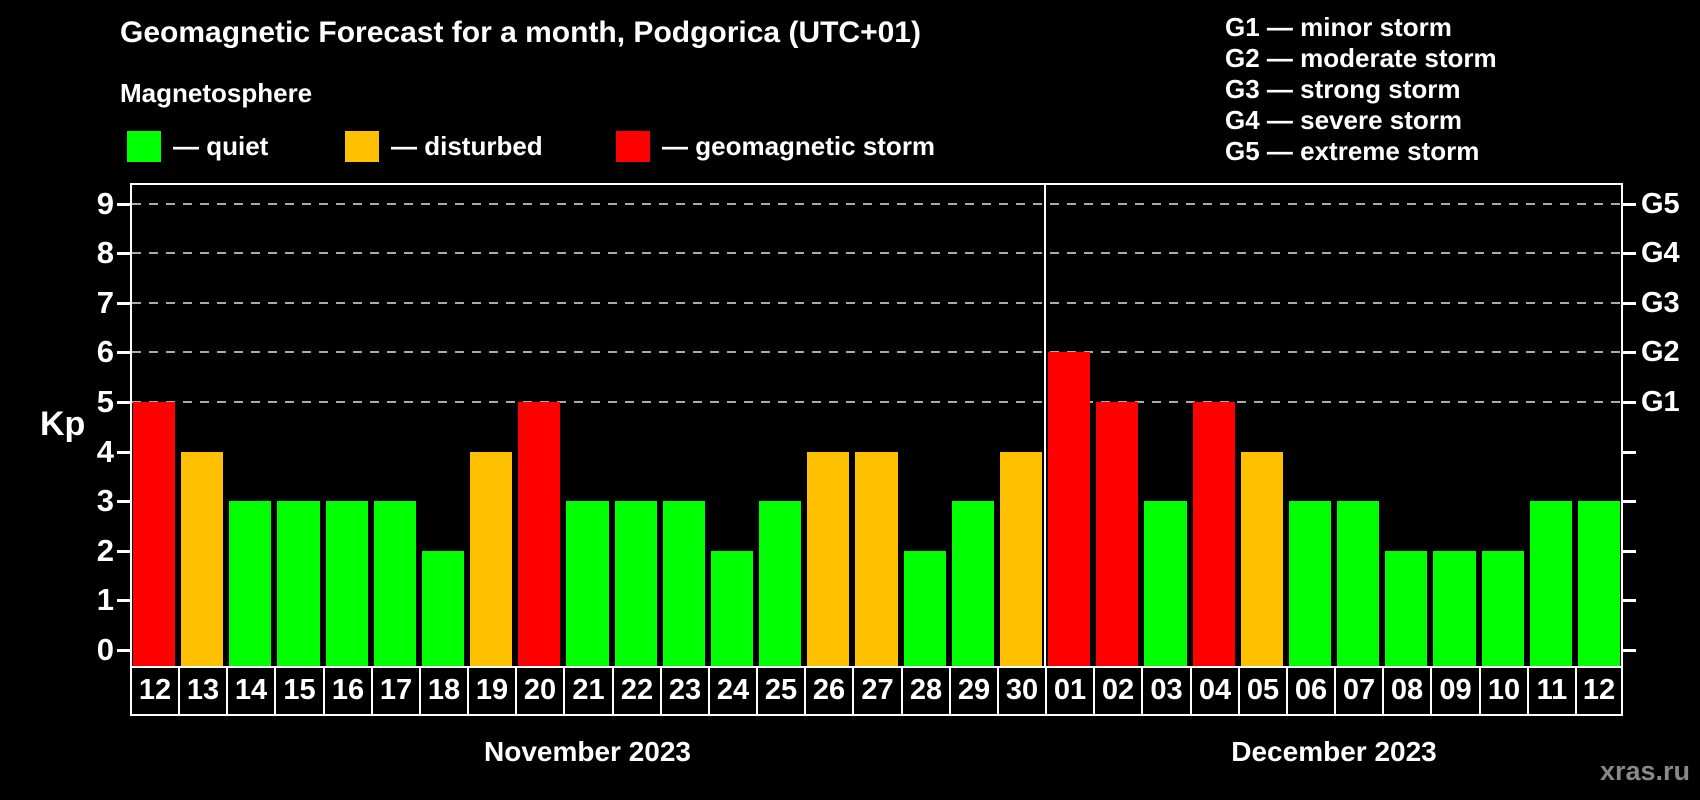 The image size is (1700, 800). Describe the element at coordinates (733, 691) in the screenshot. I see `date-box: 24` at that location.